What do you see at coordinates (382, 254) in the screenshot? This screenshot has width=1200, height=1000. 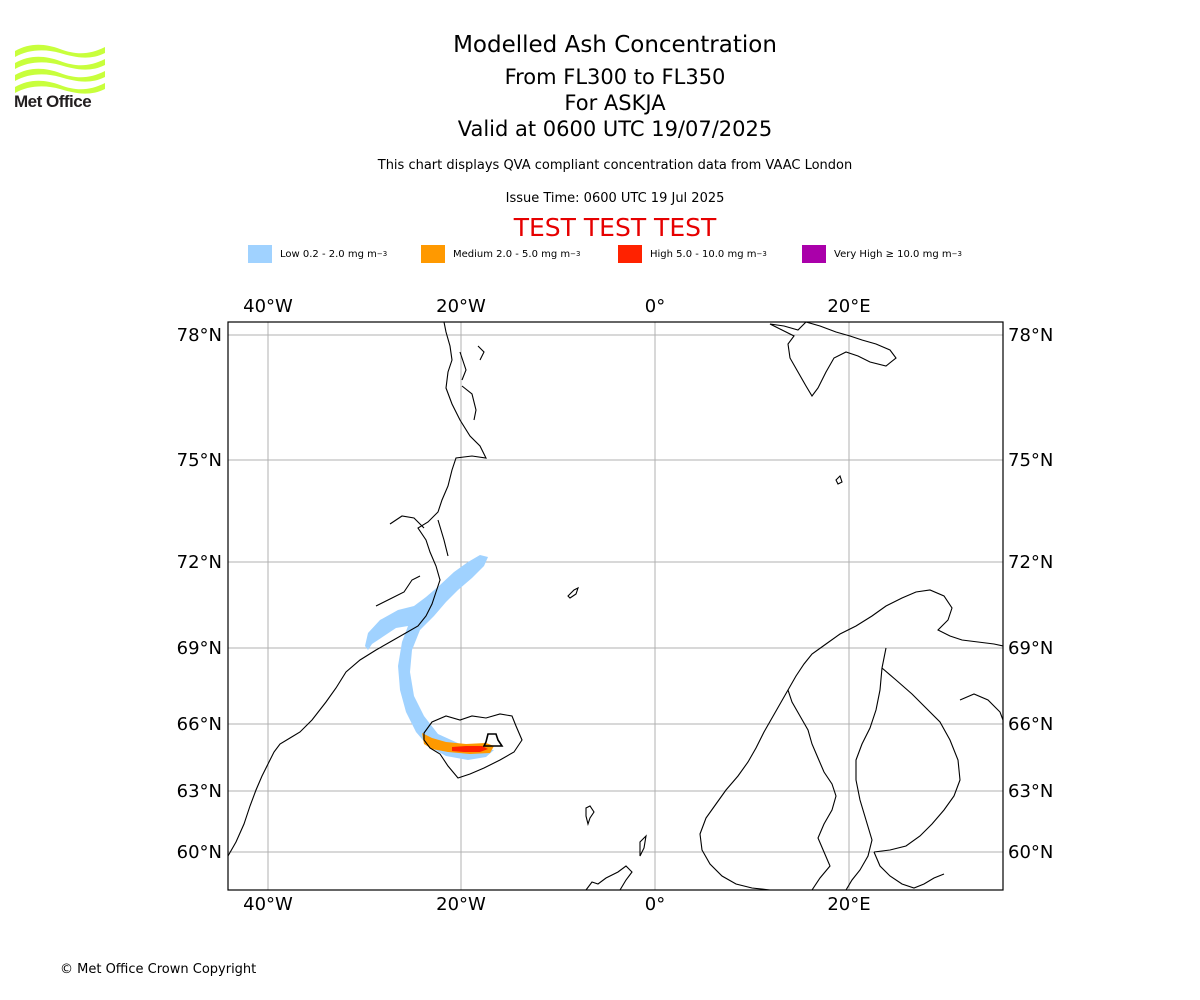 I see `legend-unit-exp-low: −3` at bounding box center [382, 254].